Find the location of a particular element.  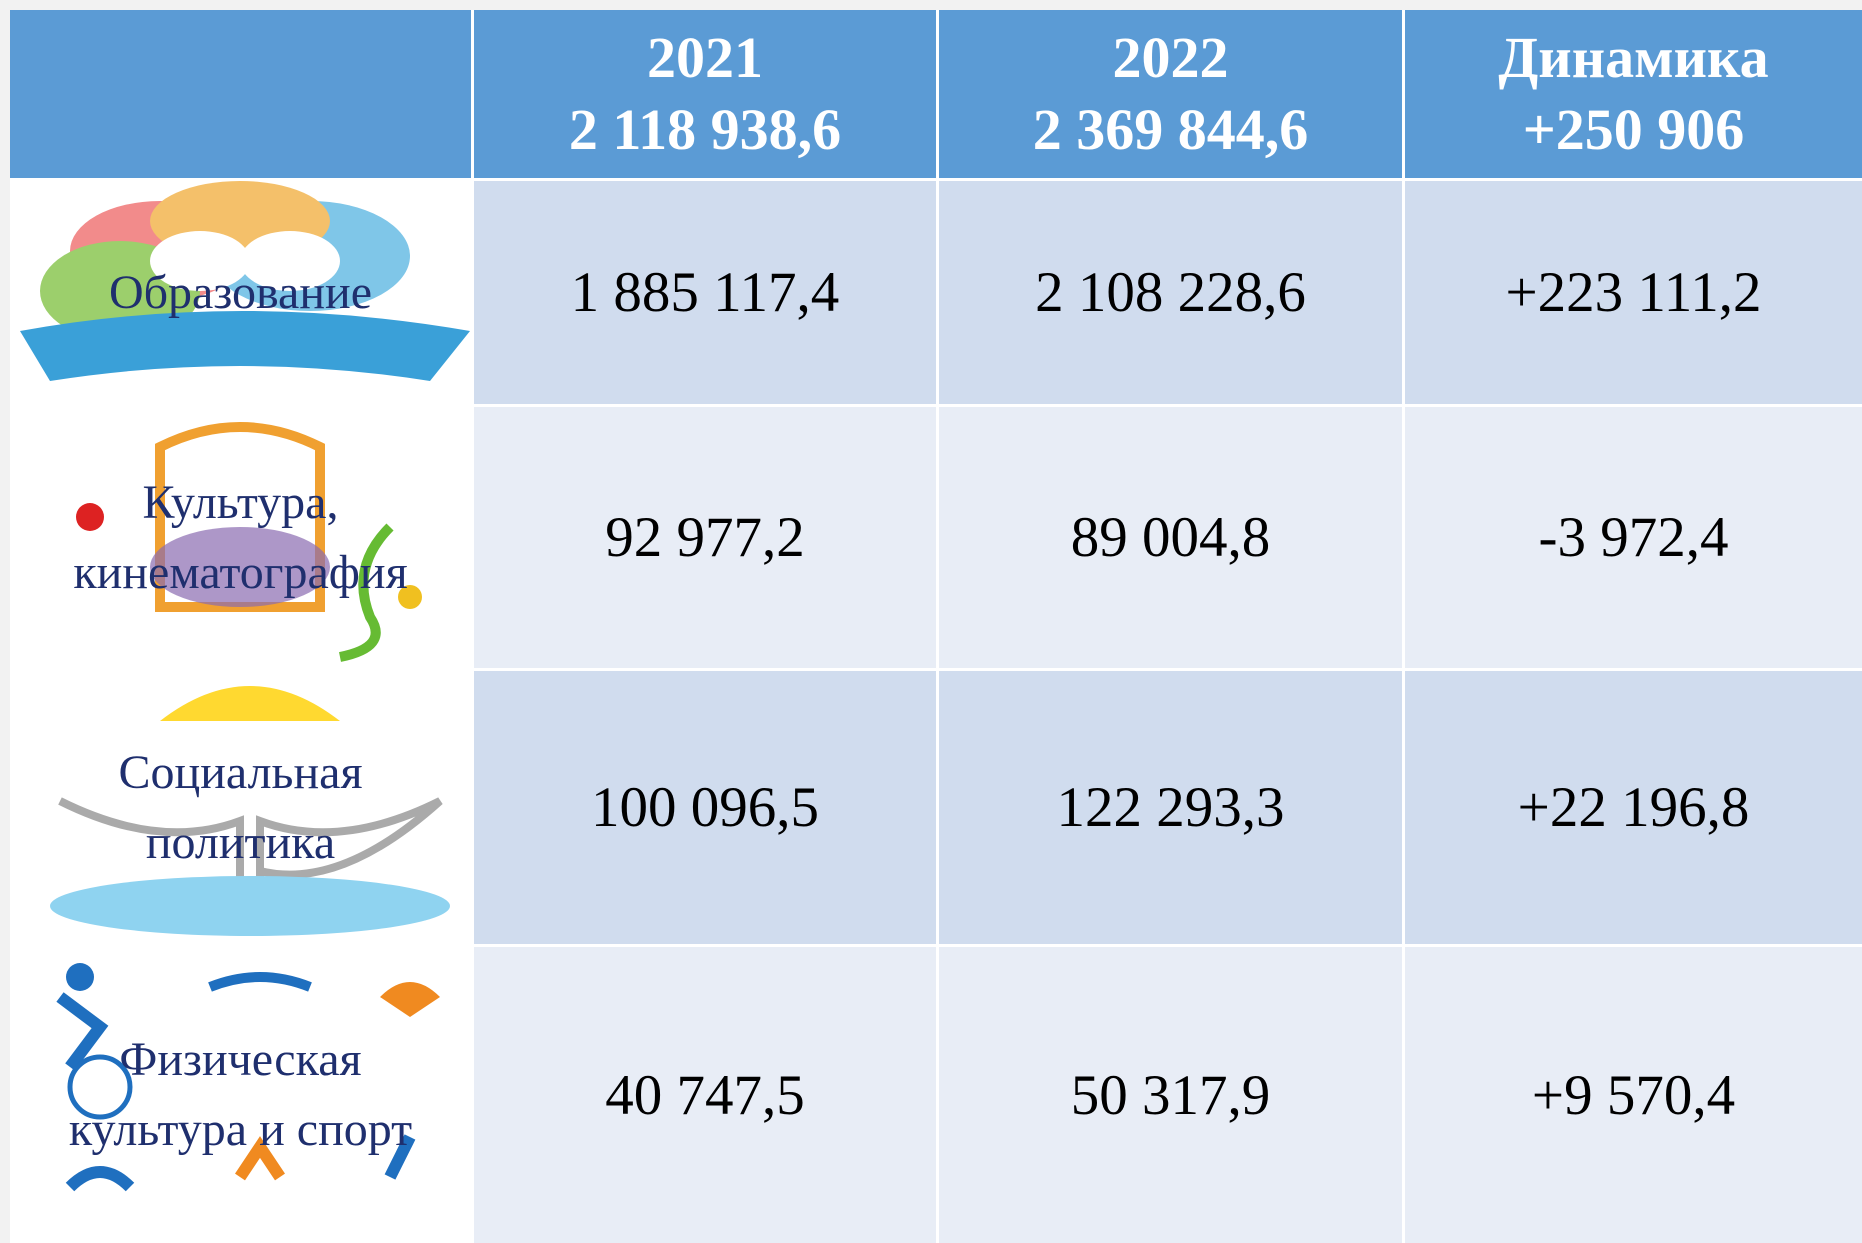

value-cell: 89 004,8 is located at coordinates (1170, 537).